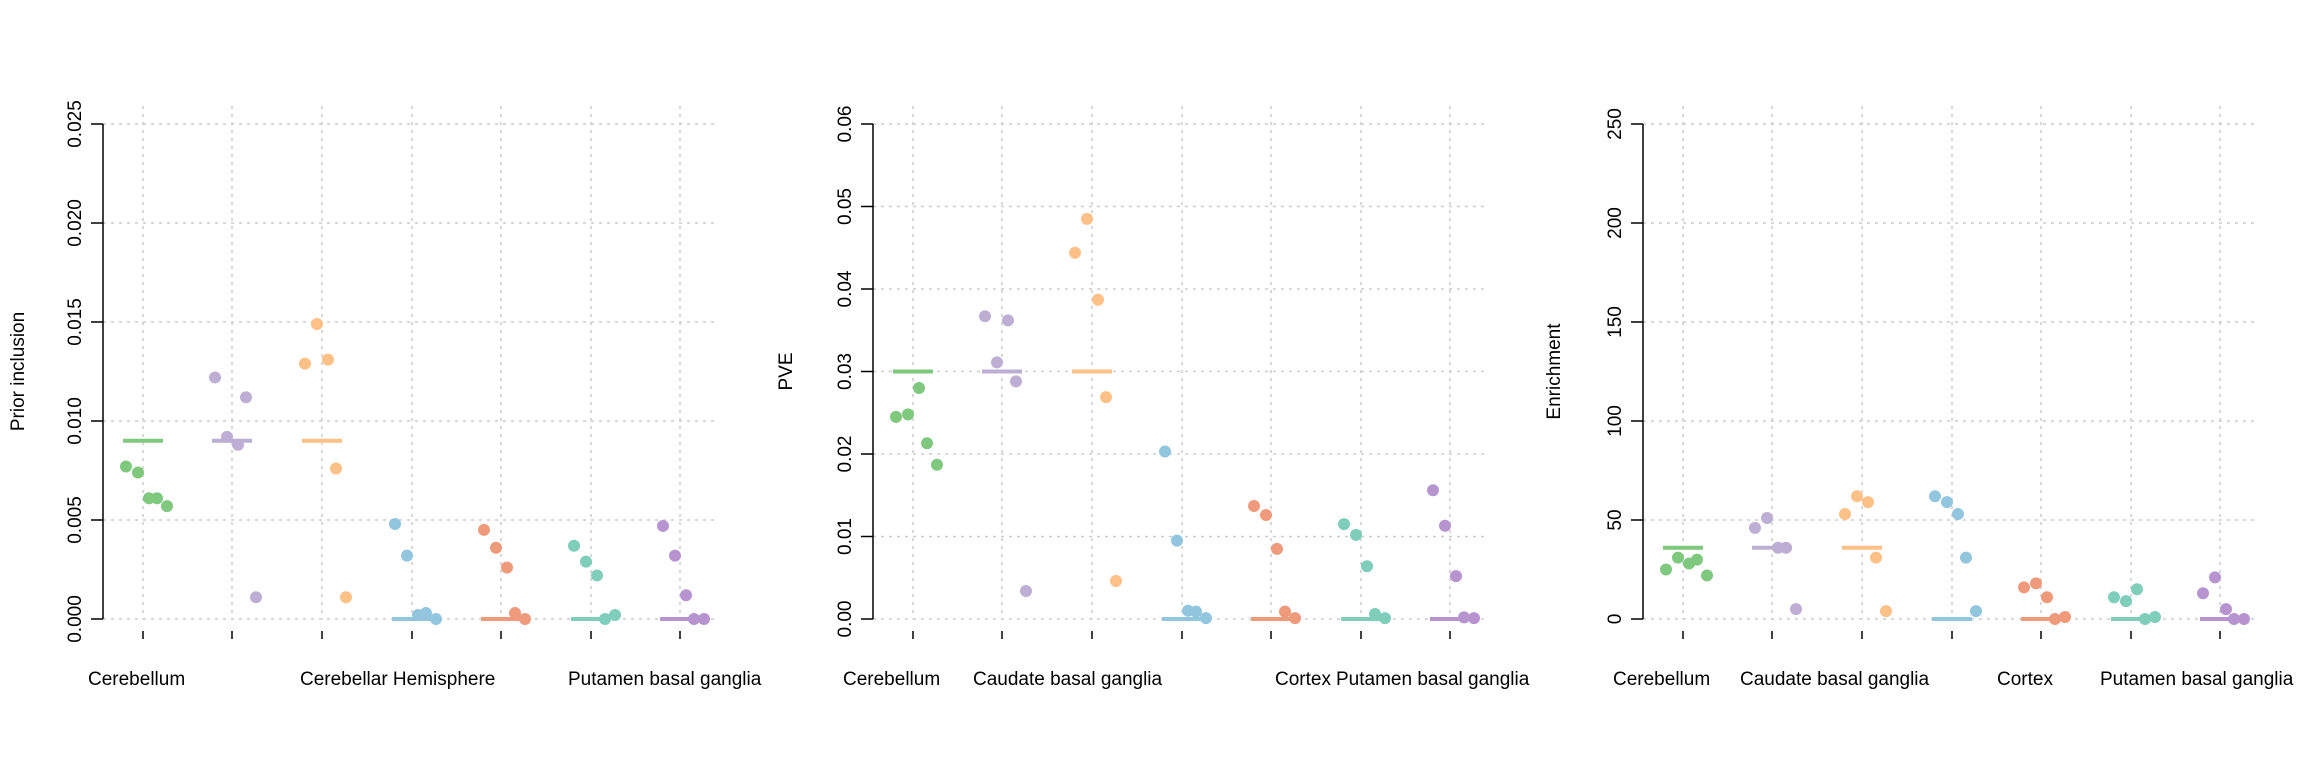  I want to click on y-tick-label: 0.06, so click(845, 124).